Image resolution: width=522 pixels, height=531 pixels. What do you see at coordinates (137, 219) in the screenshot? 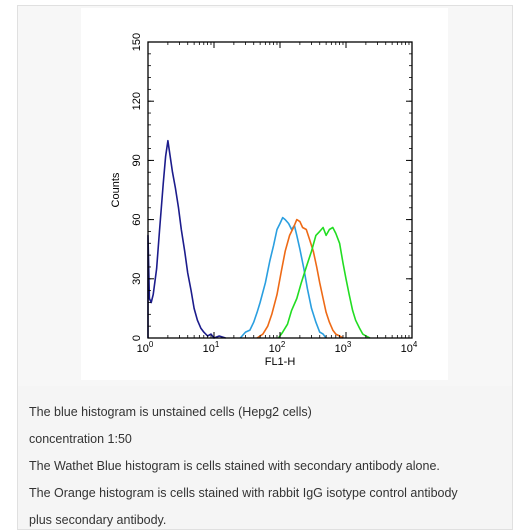
I see `y-tick-label-2: 60` at bounding box center [137, 219].